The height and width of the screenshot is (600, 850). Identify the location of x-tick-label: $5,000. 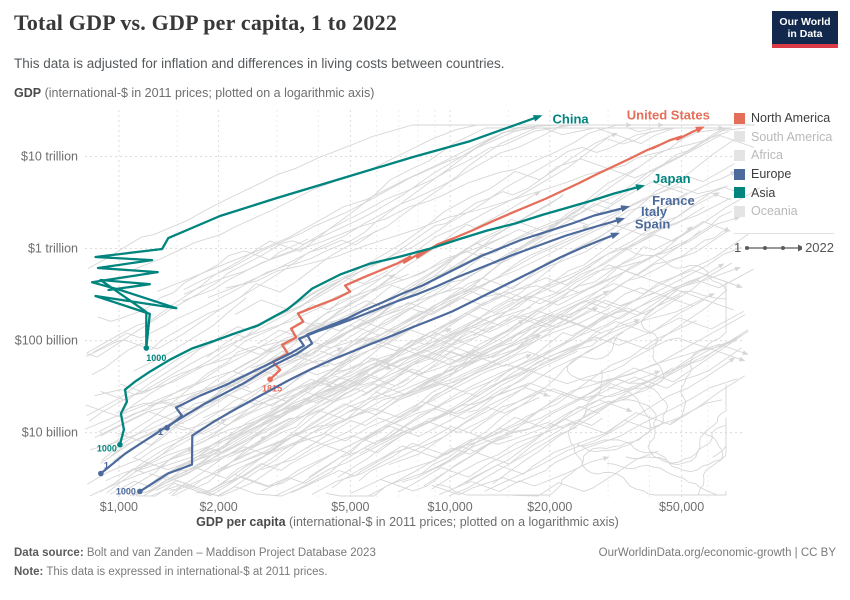
(350, 507).